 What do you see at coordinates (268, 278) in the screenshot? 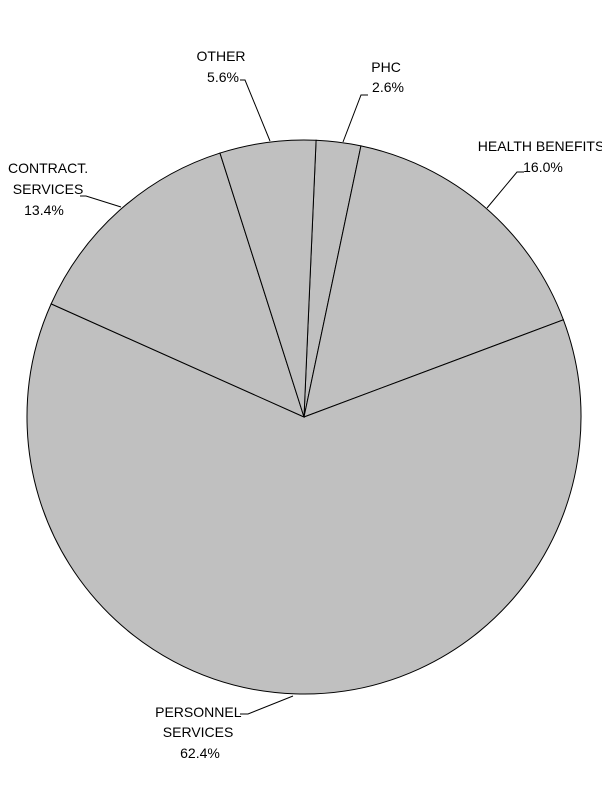
I see `slice-other` at bounding box center [268, 278].